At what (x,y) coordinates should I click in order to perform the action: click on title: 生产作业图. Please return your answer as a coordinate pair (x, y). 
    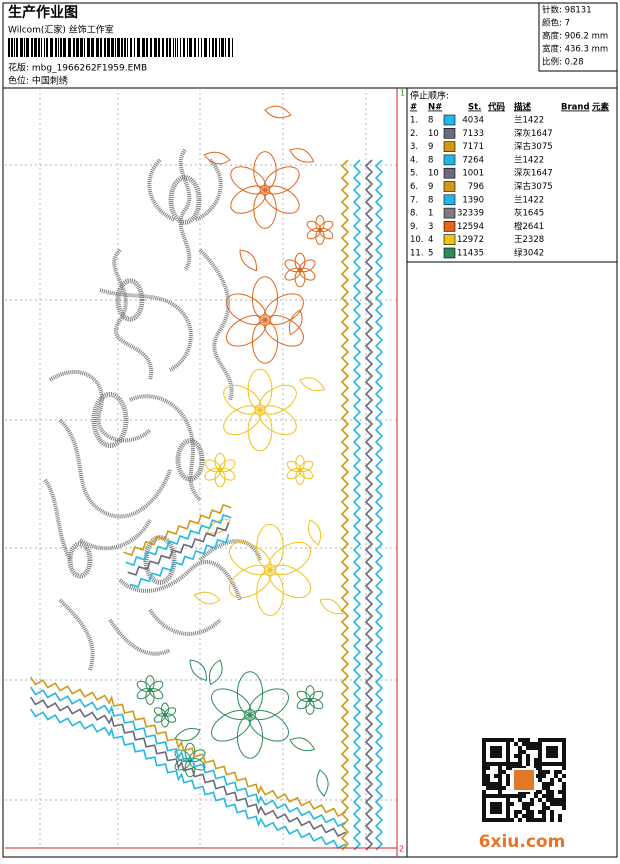
    Looking at the image, I should click on (43, 12).